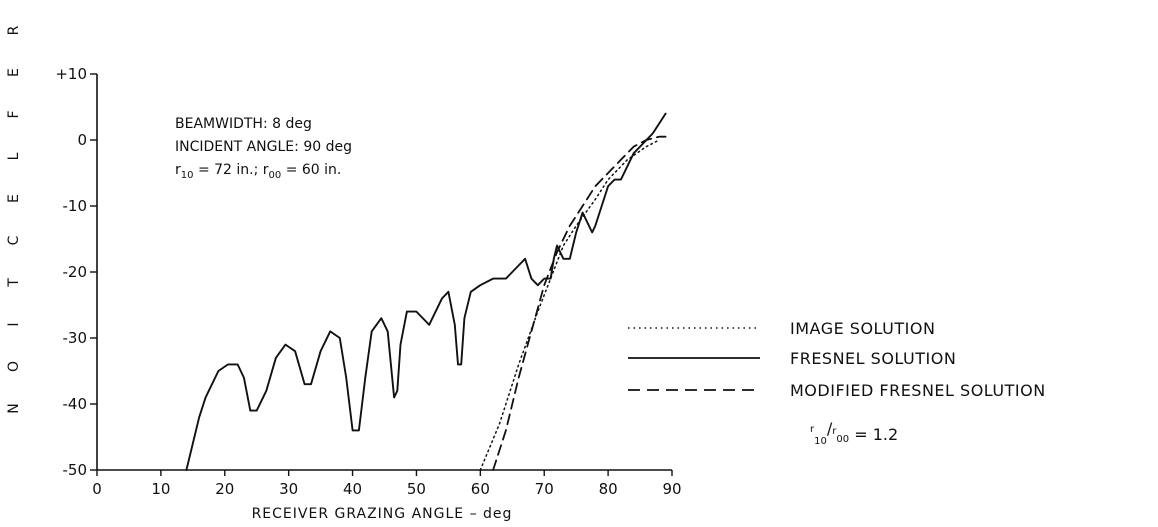 This screenshot has width=1158, height=527. I want to click on y-tick-label: -20, so click(75, 272).